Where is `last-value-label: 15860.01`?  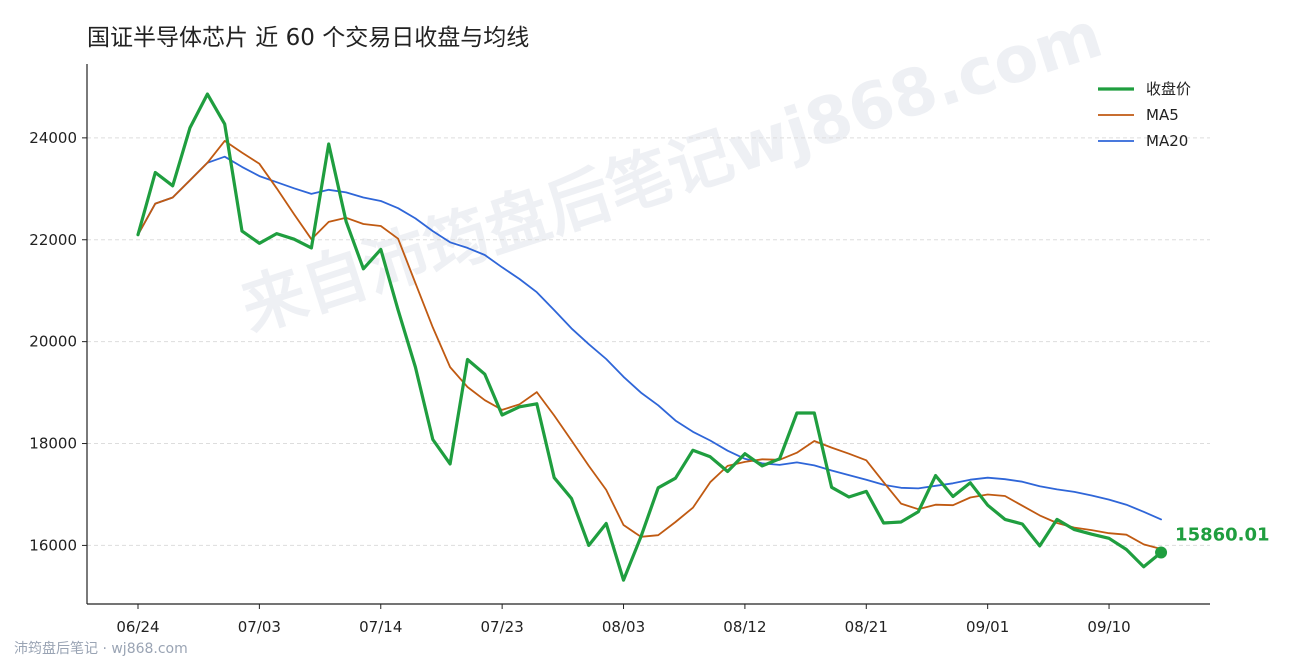 last-value-label: 15860.01 is located at coordinates (1222, 535).